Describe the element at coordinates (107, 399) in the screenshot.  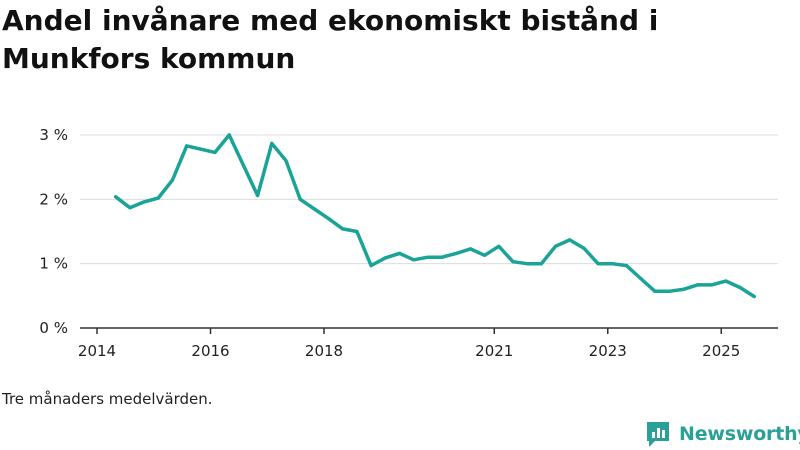
I see `chart-note: Tre månaders medelvärden.` at that location.